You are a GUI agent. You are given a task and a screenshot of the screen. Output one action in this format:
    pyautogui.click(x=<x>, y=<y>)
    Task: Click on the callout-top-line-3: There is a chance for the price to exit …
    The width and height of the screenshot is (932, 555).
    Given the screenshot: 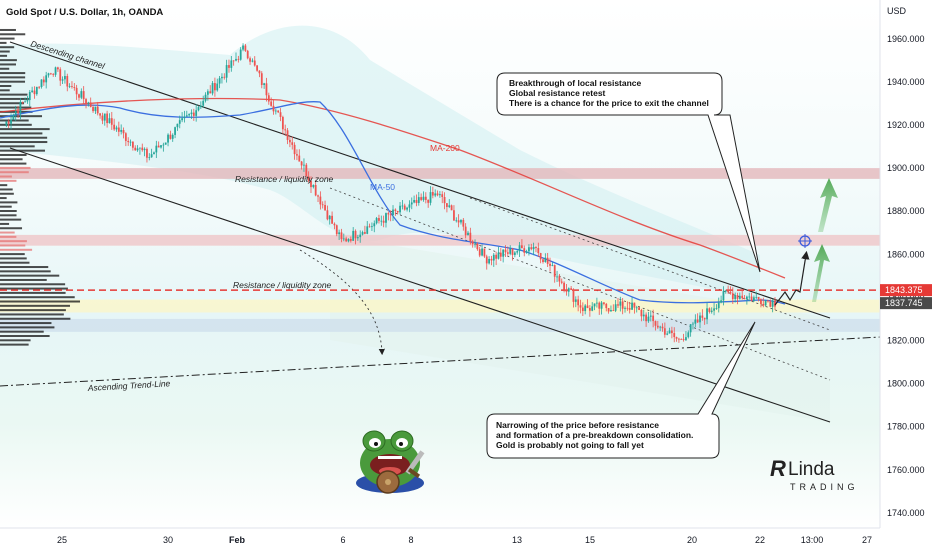 What is the action you would take?
    pyautogui.click(x=609, y=103)
    